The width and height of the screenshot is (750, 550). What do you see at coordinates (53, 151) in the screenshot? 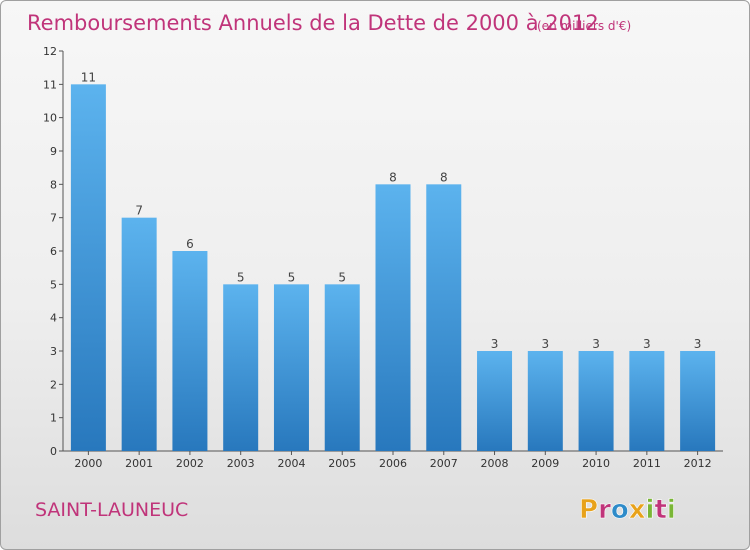
I see `y-tick-label: 9` at bounding box center [53, 151].